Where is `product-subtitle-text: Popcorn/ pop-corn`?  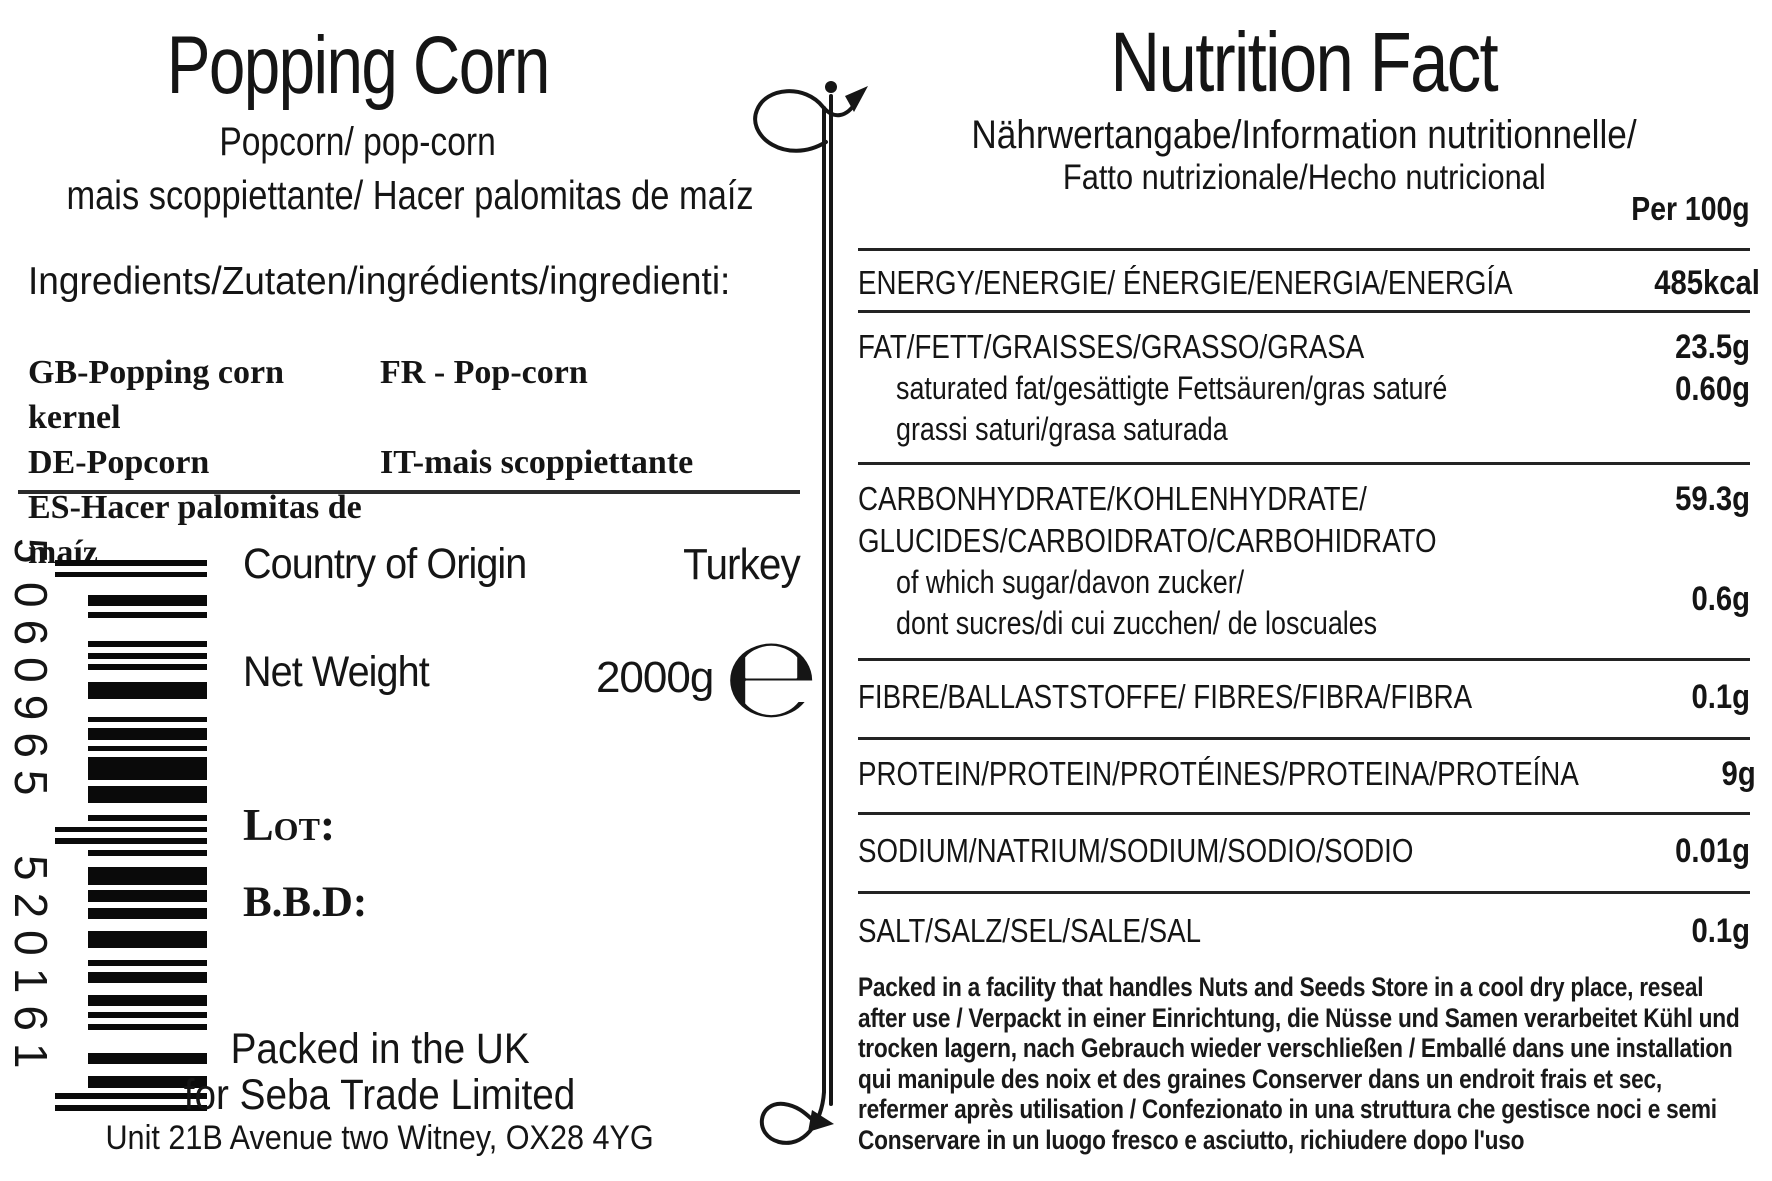
product-subtitle-text: Popcorn/ pop-corn is located at coordinates (358, 142).